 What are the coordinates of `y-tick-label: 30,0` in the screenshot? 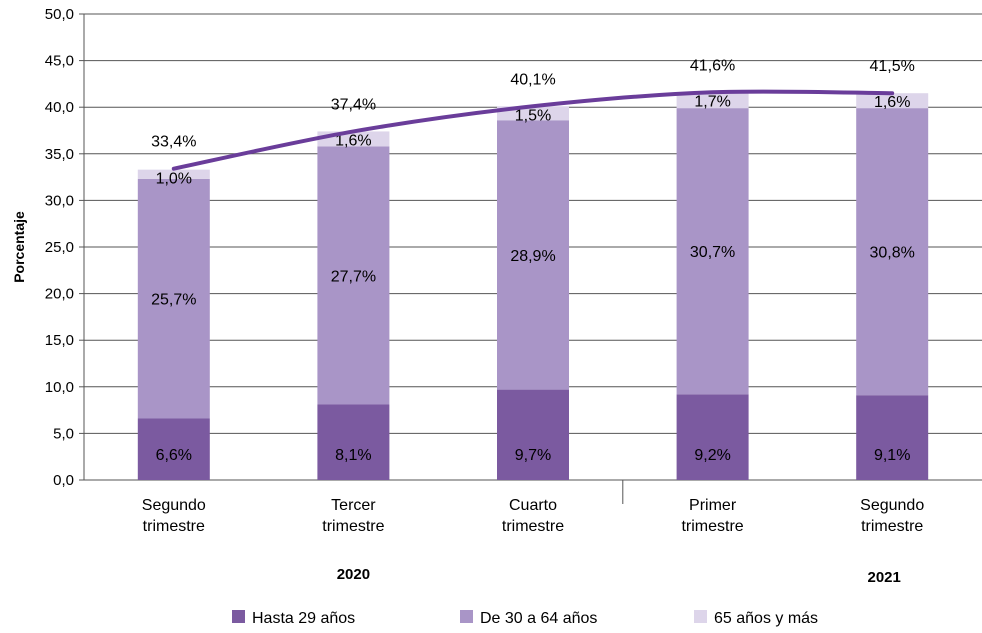 It's located at (59, 200).